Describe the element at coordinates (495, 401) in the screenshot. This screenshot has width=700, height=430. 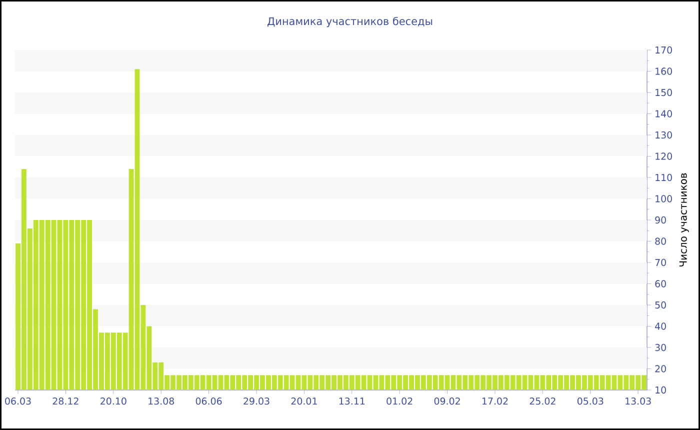
I see `x-tick-label: 17.02` at that location.